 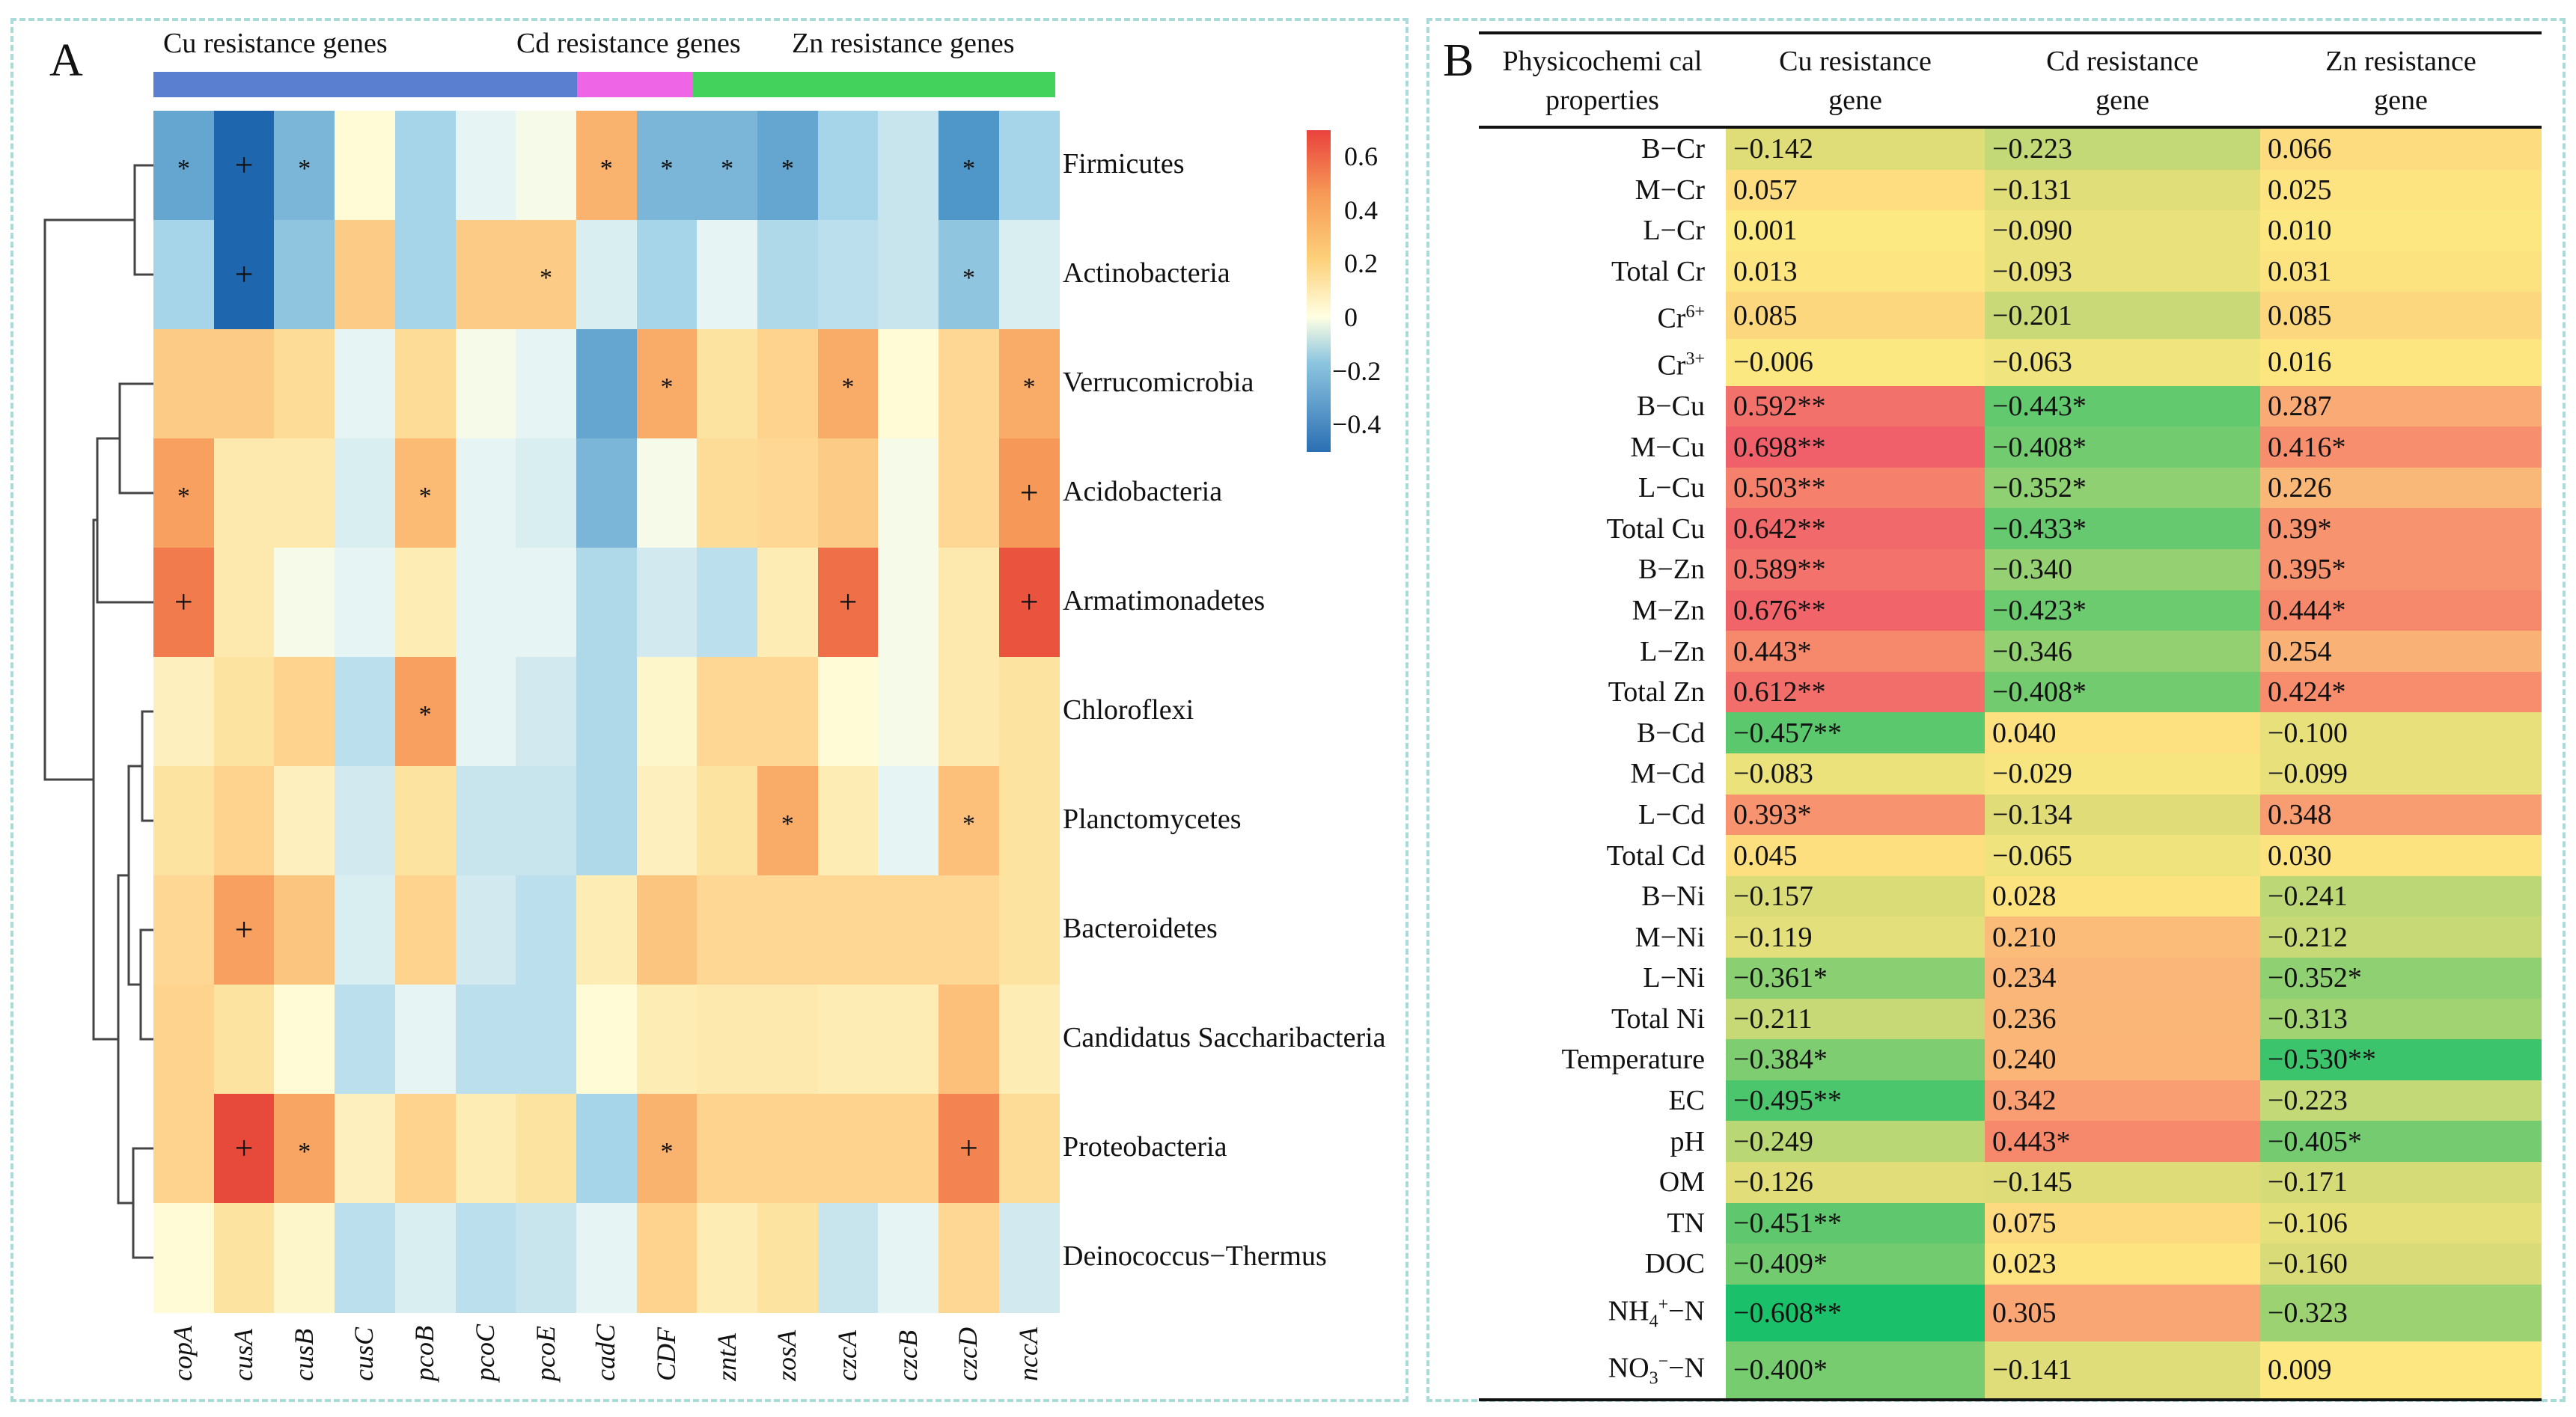 I want to click on cd-value-cell: 0.210, so click(x=2122, y=937).